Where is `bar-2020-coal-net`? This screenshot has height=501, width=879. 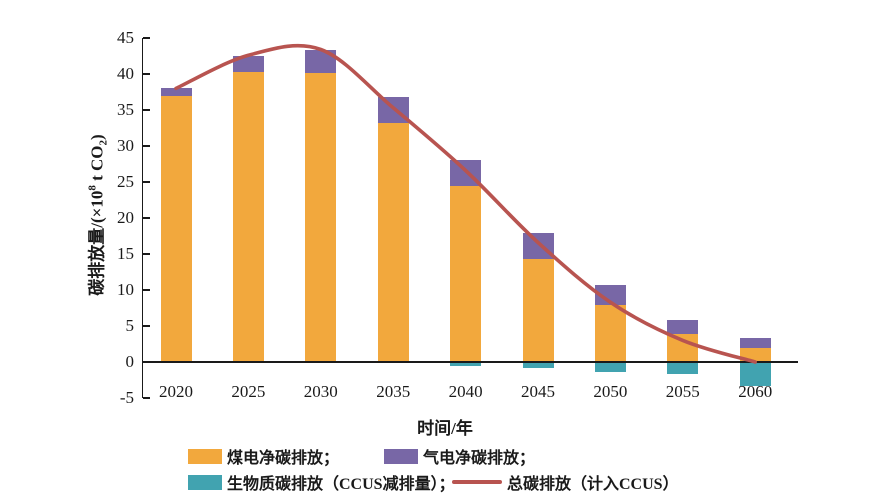 bar-2020-coal-net is located at coordinates (176, 228).